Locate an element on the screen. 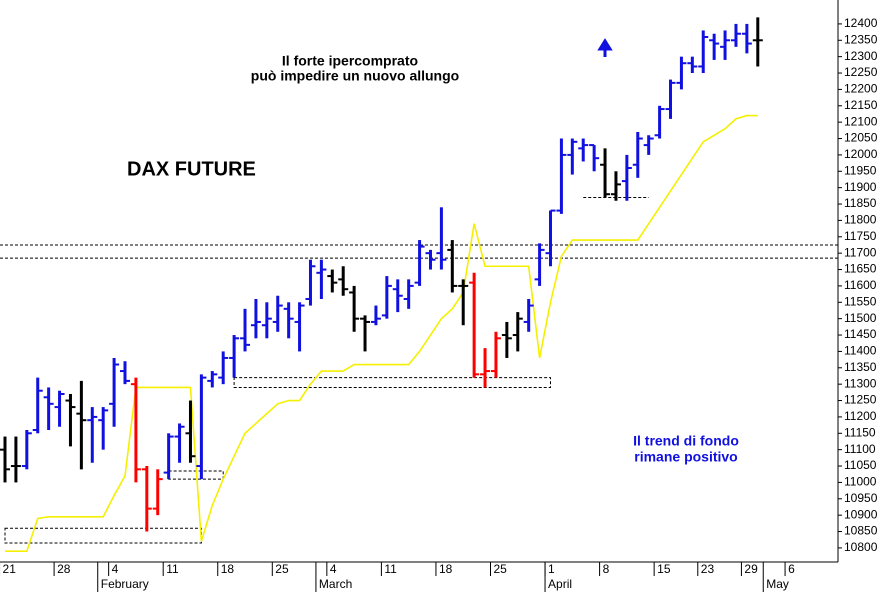 The image size is (889, 592). y-tick-label: 10900 is located at coordinates (861, 514).